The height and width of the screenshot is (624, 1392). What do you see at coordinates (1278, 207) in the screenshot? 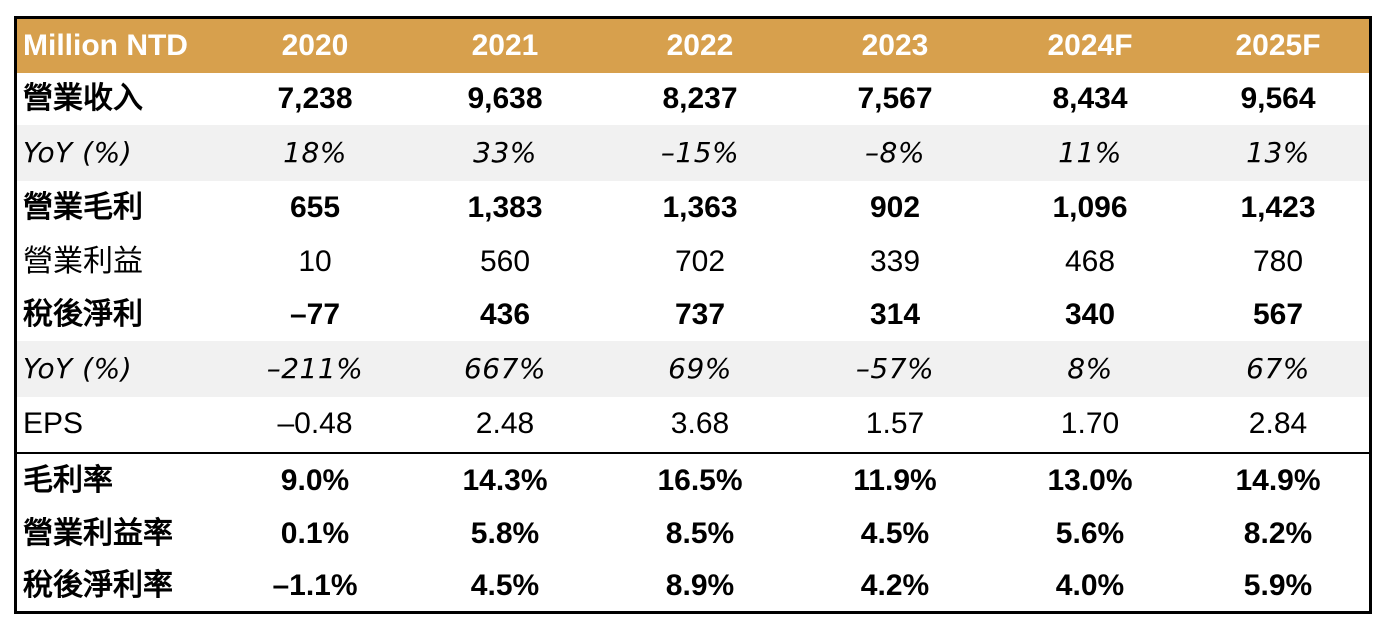
I see `table-cell: 1,423` at bounding box center [1278, 207].